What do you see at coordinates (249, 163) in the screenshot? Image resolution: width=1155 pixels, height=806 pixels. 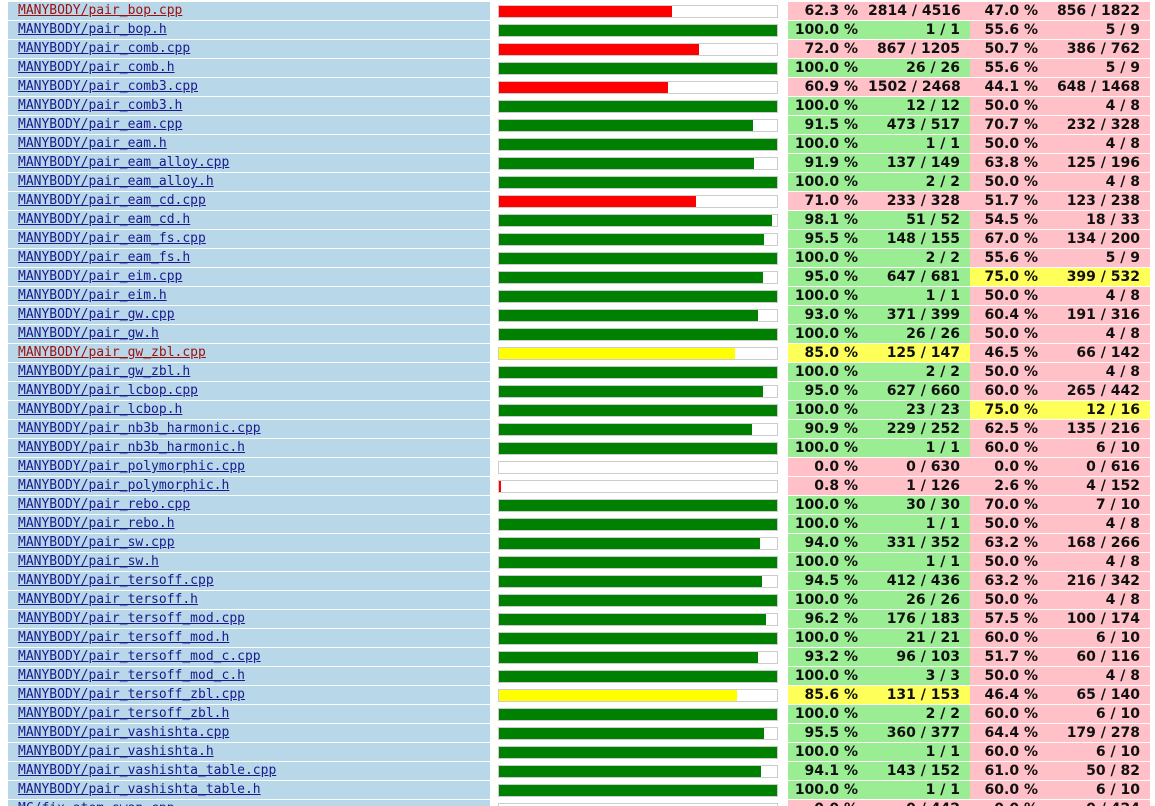 I see `file-link: MANYBODY/pair_eam_alloy.cpp` at bounding box center [249, 163].